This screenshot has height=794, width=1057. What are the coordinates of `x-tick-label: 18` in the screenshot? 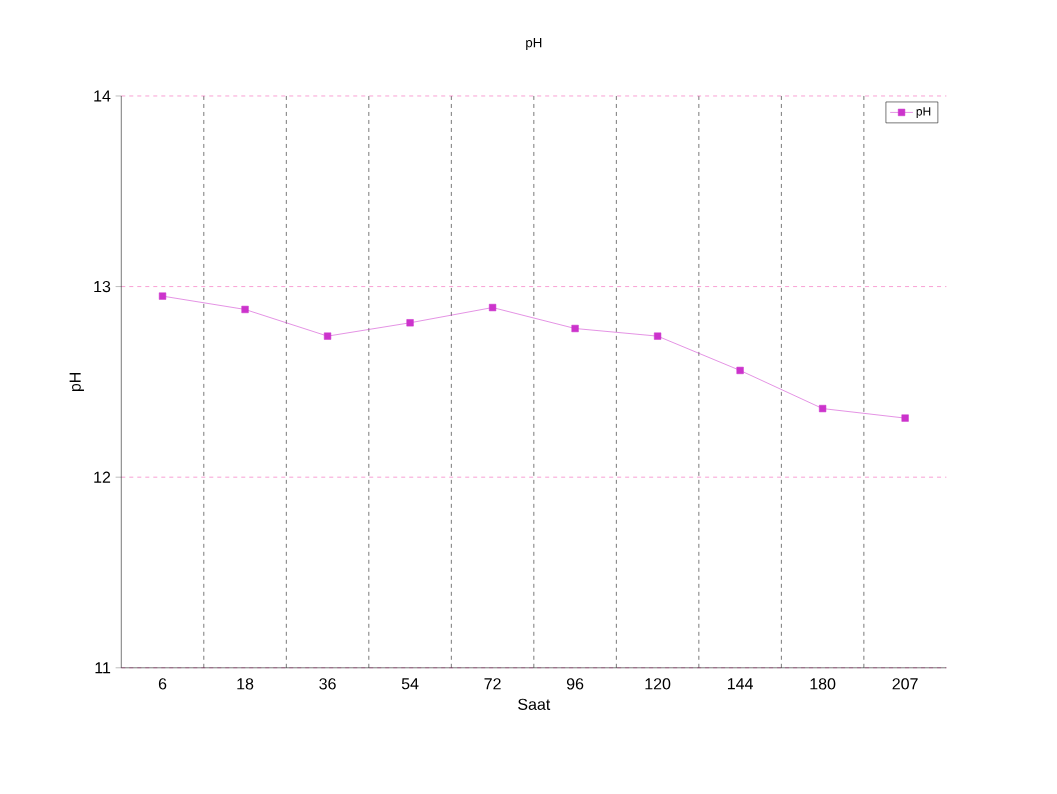 It's located at (245, 684).